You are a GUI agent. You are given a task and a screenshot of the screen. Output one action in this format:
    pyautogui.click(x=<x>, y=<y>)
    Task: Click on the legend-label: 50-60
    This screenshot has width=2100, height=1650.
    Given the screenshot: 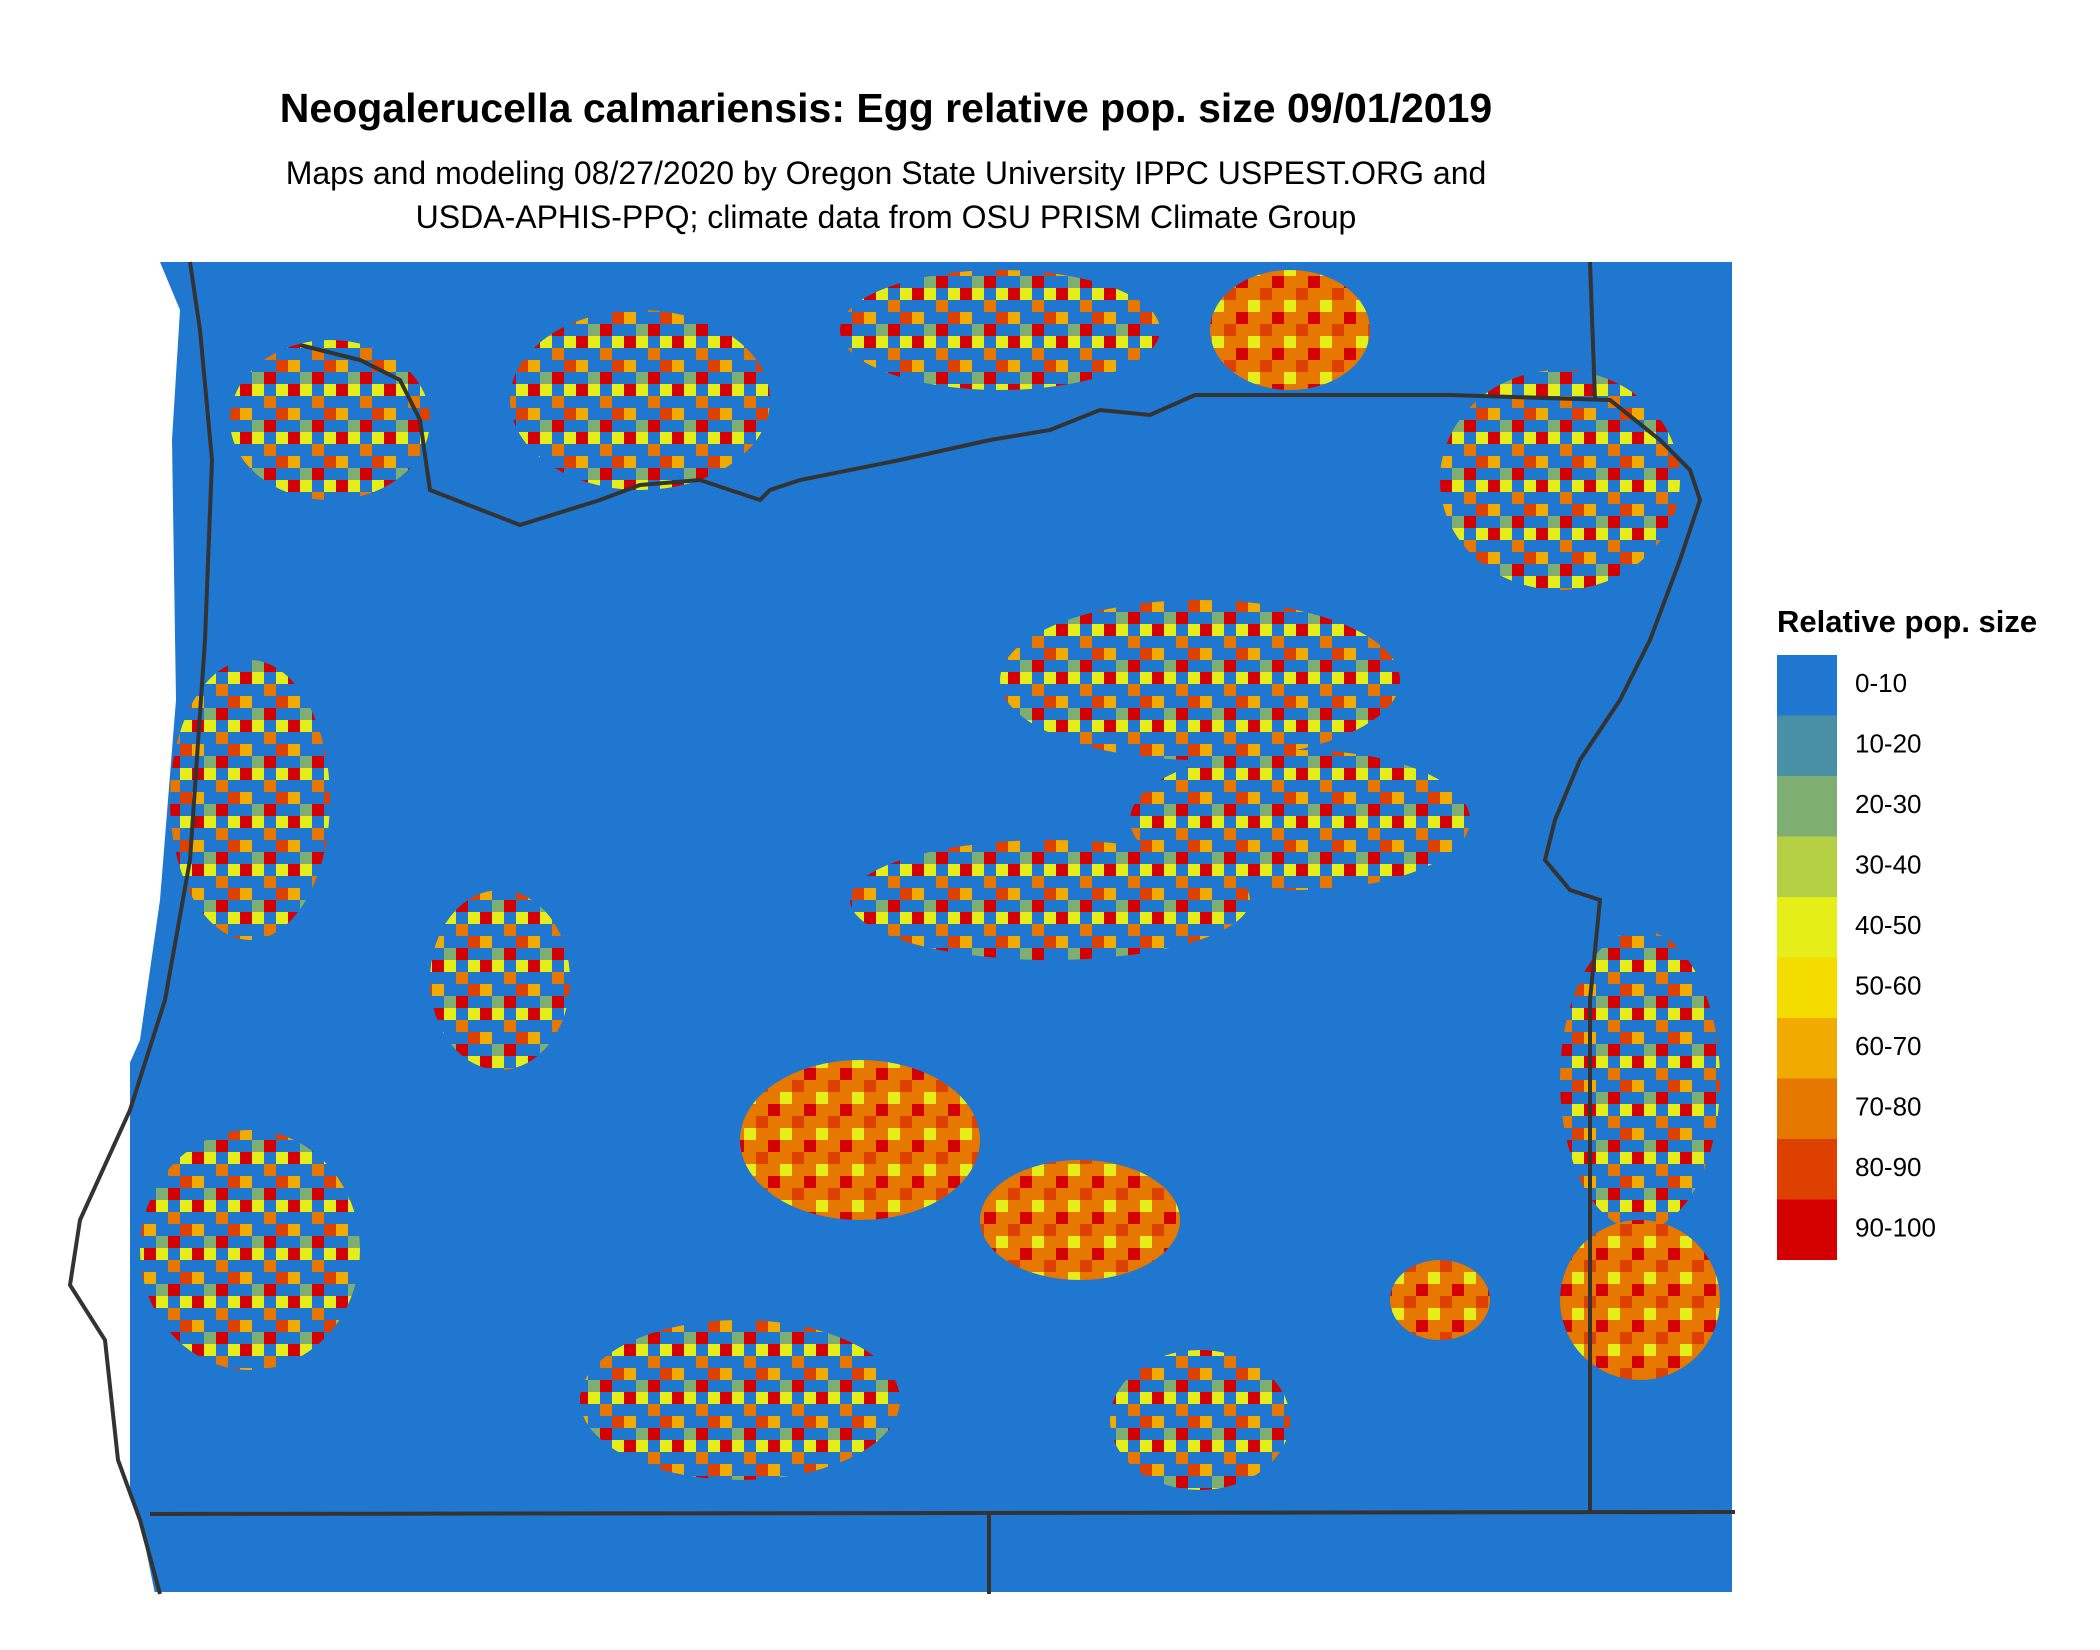 What is the action you would take?
    pyautogui.click(x=1888, y=985)
    